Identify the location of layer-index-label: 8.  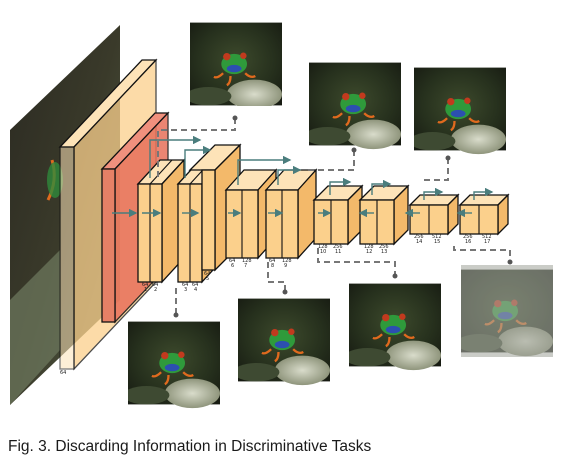
(272, 266).